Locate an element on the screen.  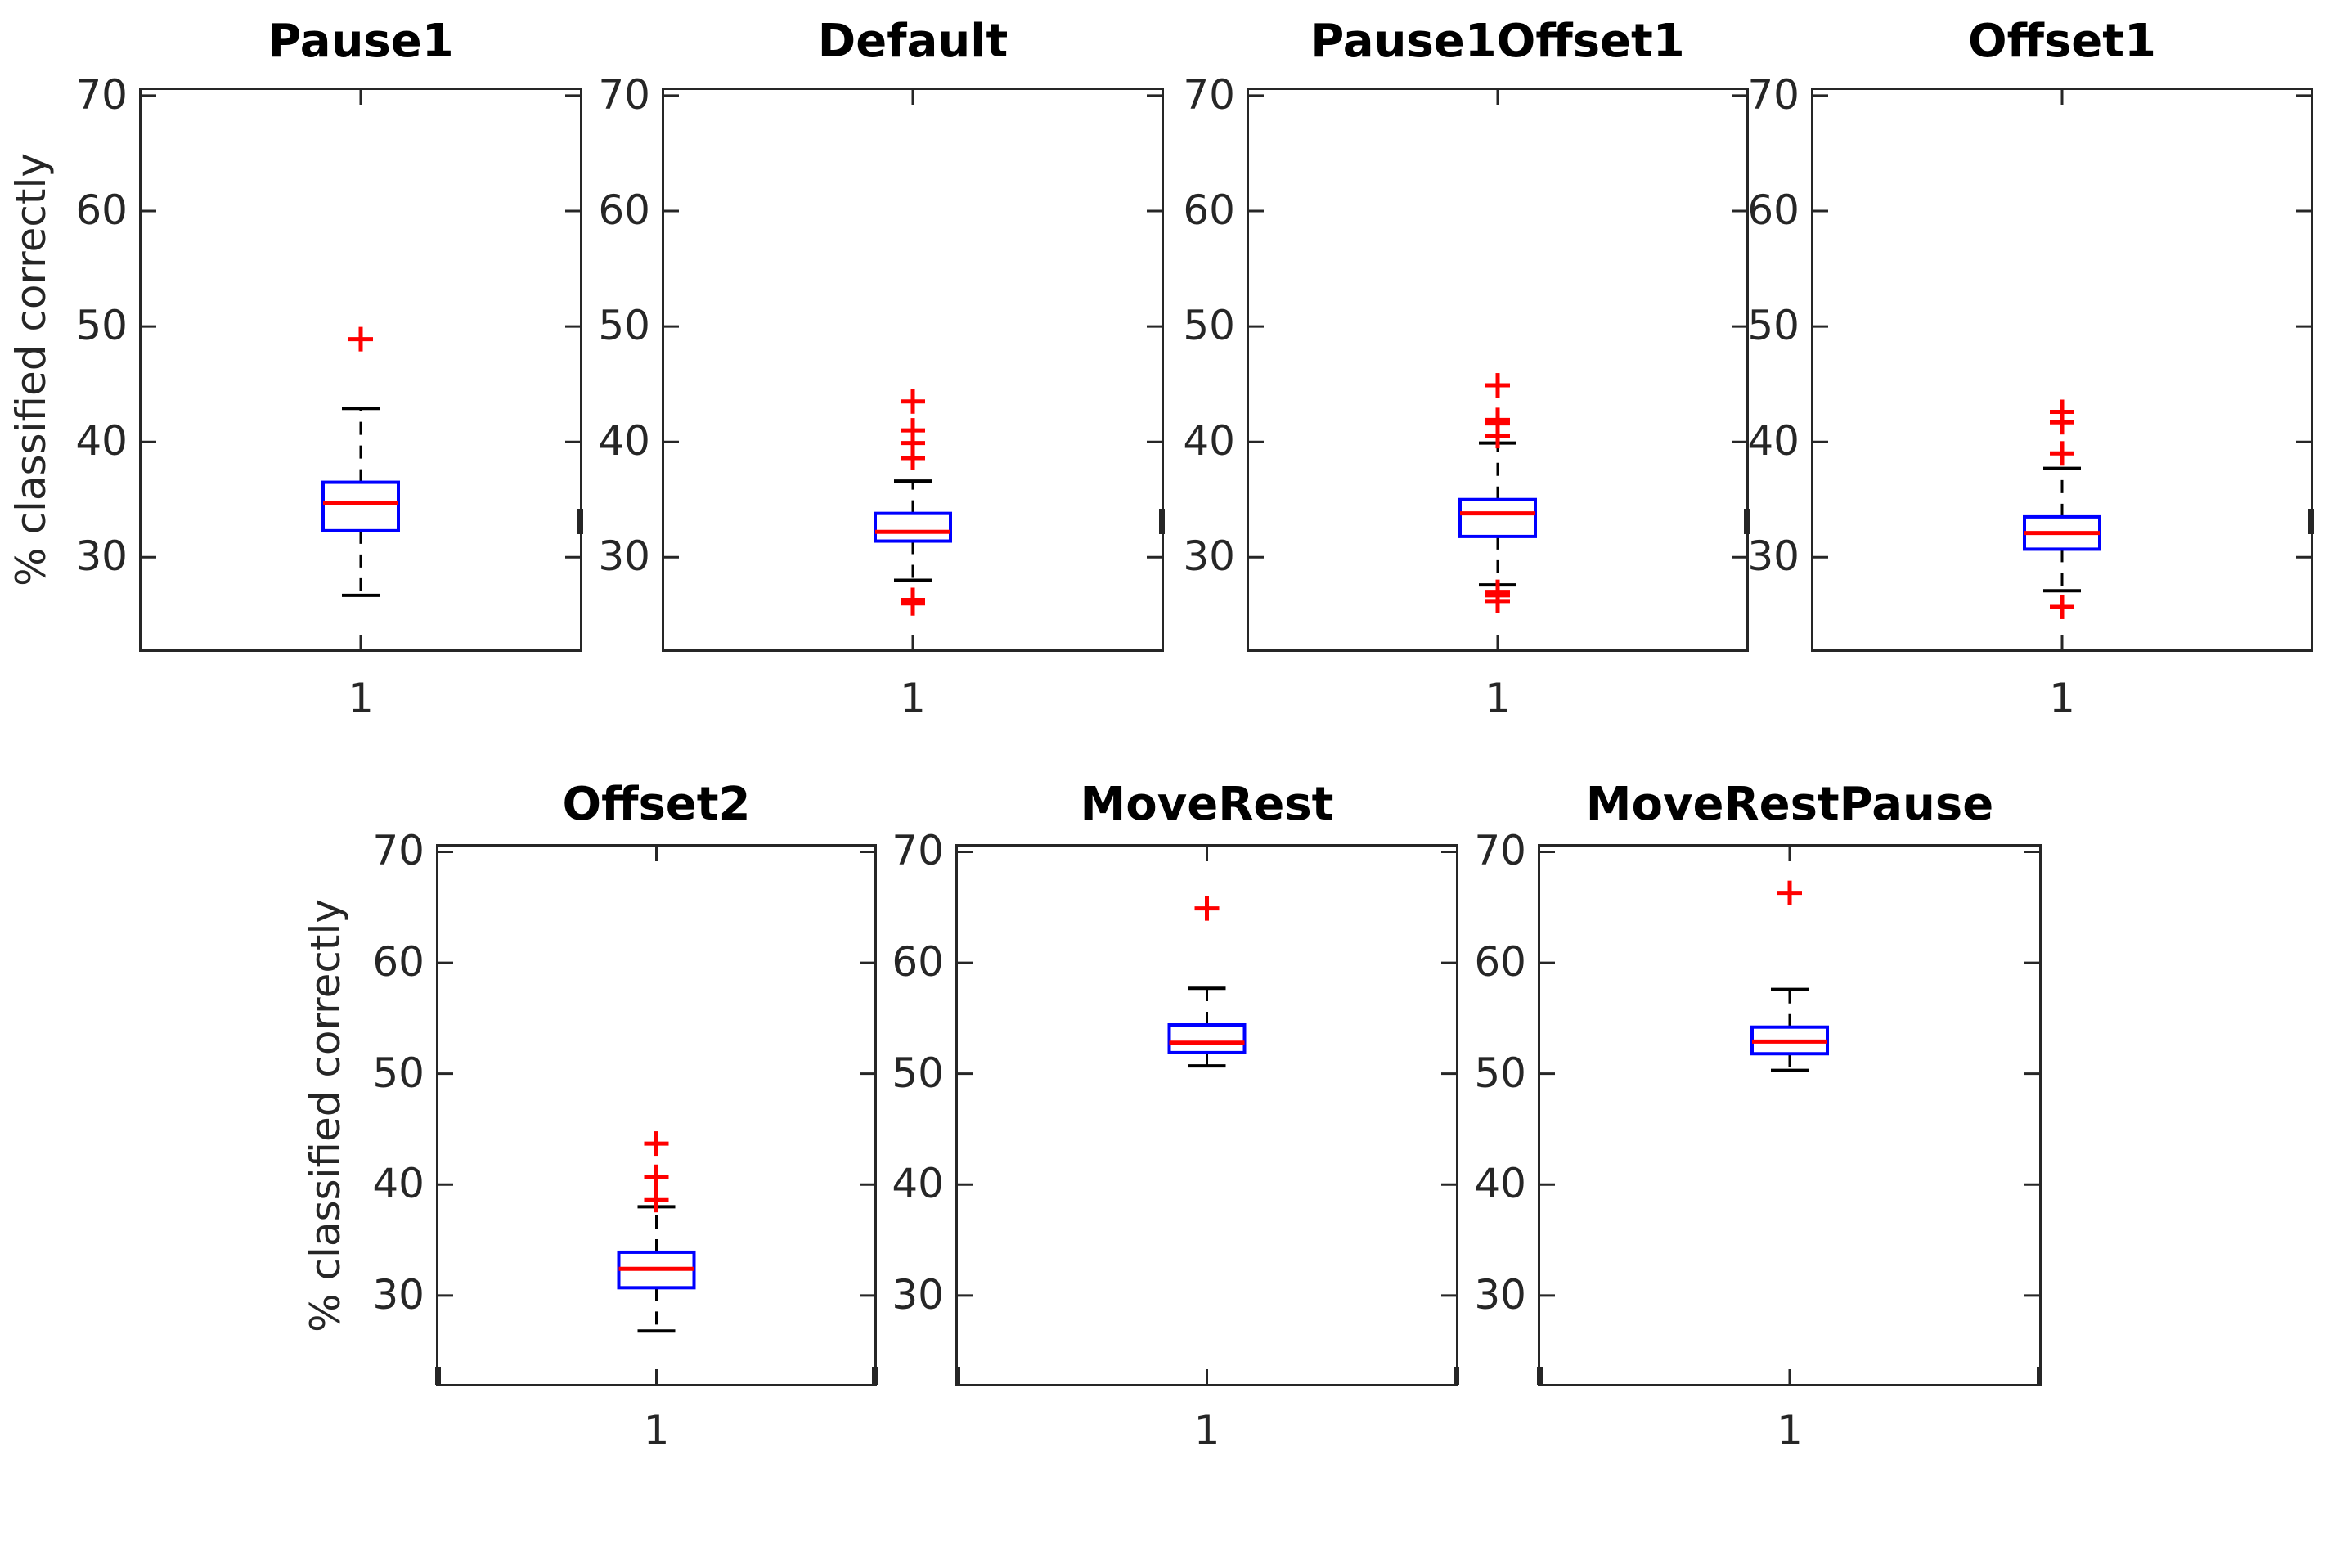
subplot-title-pause1offset1: Pause1Offset1 is located at coordinates (1497, 41).